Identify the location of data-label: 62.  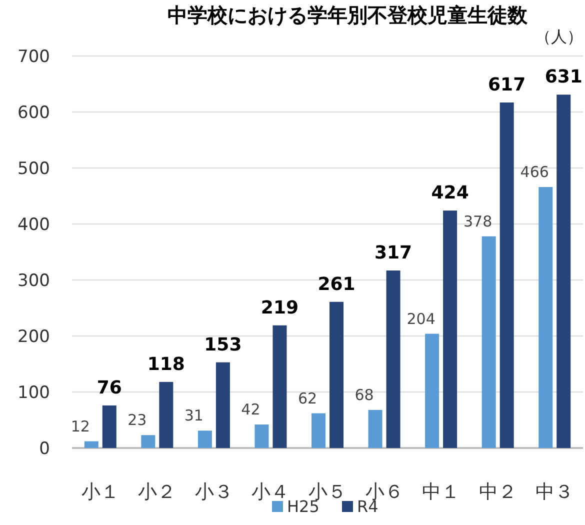
(308, 398).